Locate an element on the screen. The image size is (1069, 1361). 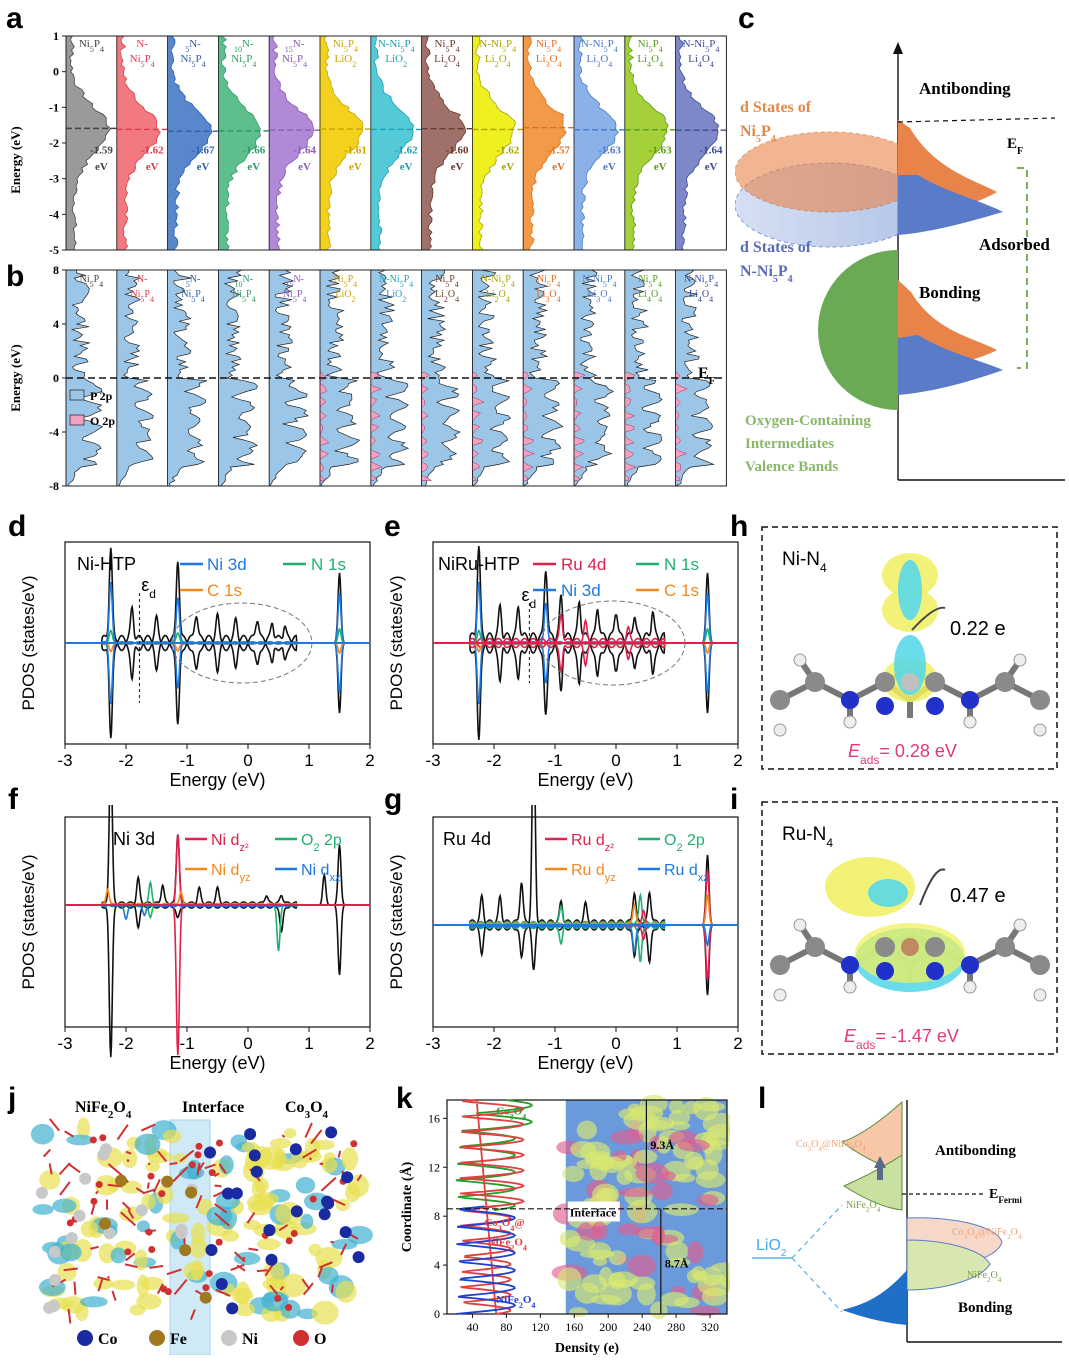
h-title: Ni-N4 is located at coordinates (804, 562).